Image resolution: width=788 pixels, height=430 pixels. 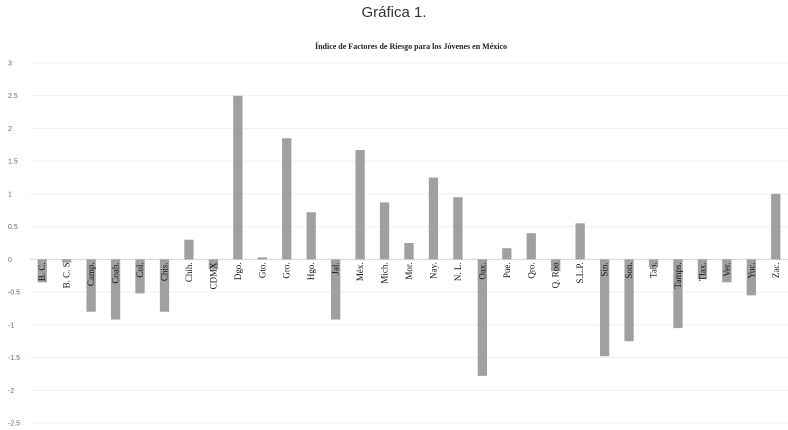 I want to click on category-label: Col., so click(x=140, y=269).